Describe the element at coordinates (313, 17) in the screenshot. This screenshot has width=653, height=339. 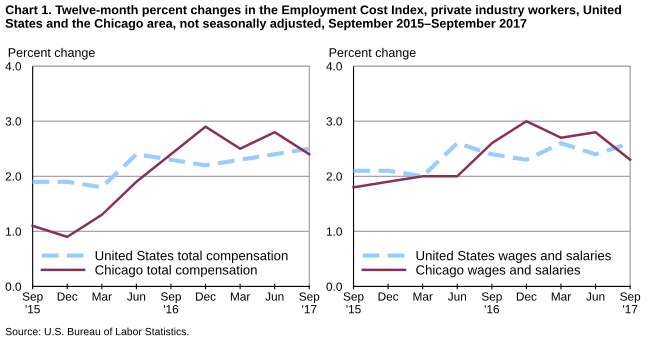
I see `chart-title: Chart 1. Twelve-month percent changes in the Employment Cost Index, private industry workers, United States and the Chicago area, not seasonally adjusted, September 2015–September 2017` at that location.